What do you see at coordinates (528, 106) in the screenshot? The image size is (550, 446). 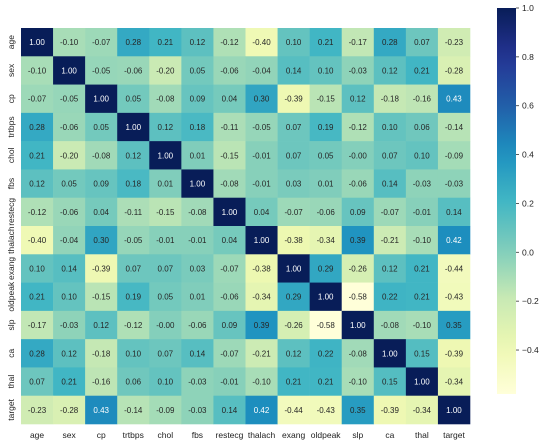 I see `colorbar-tick-label: 0.6` at bounding box center [528, 106].